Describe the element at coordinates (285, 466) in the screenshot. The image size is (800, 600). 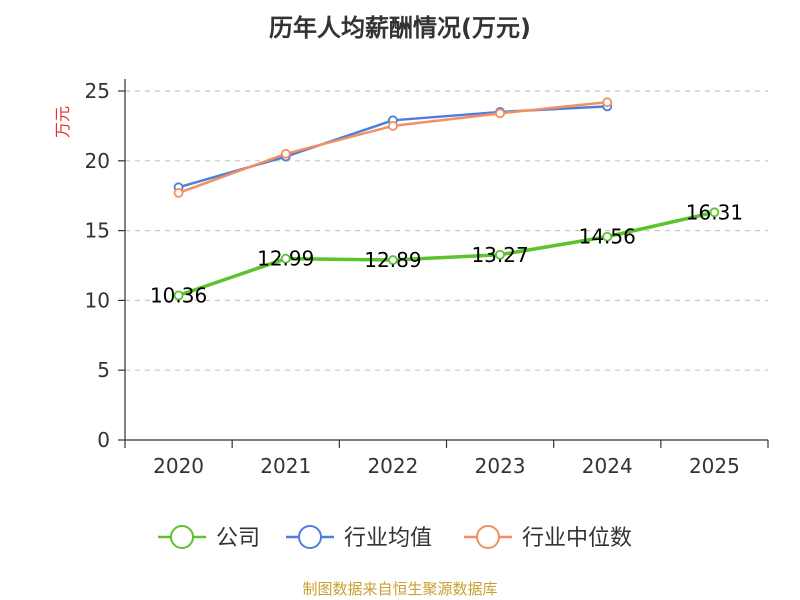
I see `x-tick-label-2021: 2021` at that location.